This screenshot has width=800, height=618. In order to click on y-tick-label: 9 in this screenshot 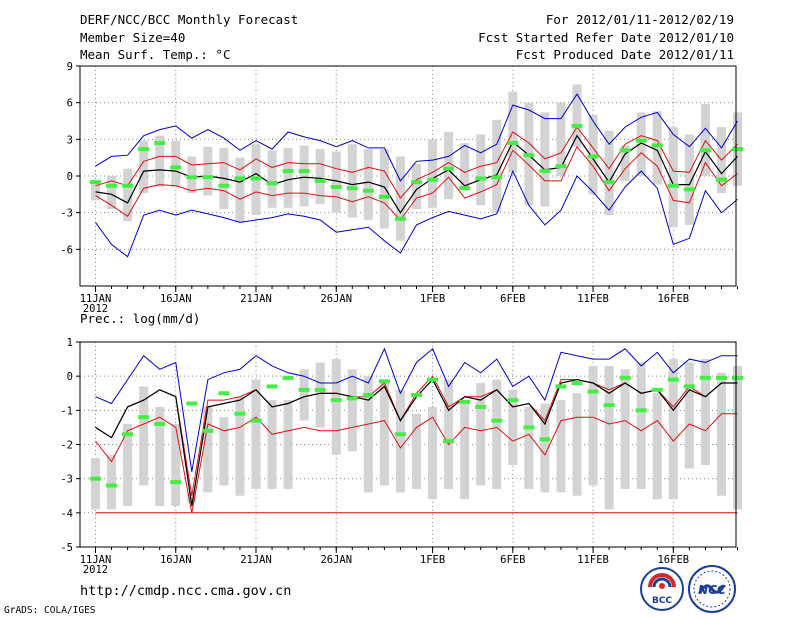, I will do `click(70, 67)`.